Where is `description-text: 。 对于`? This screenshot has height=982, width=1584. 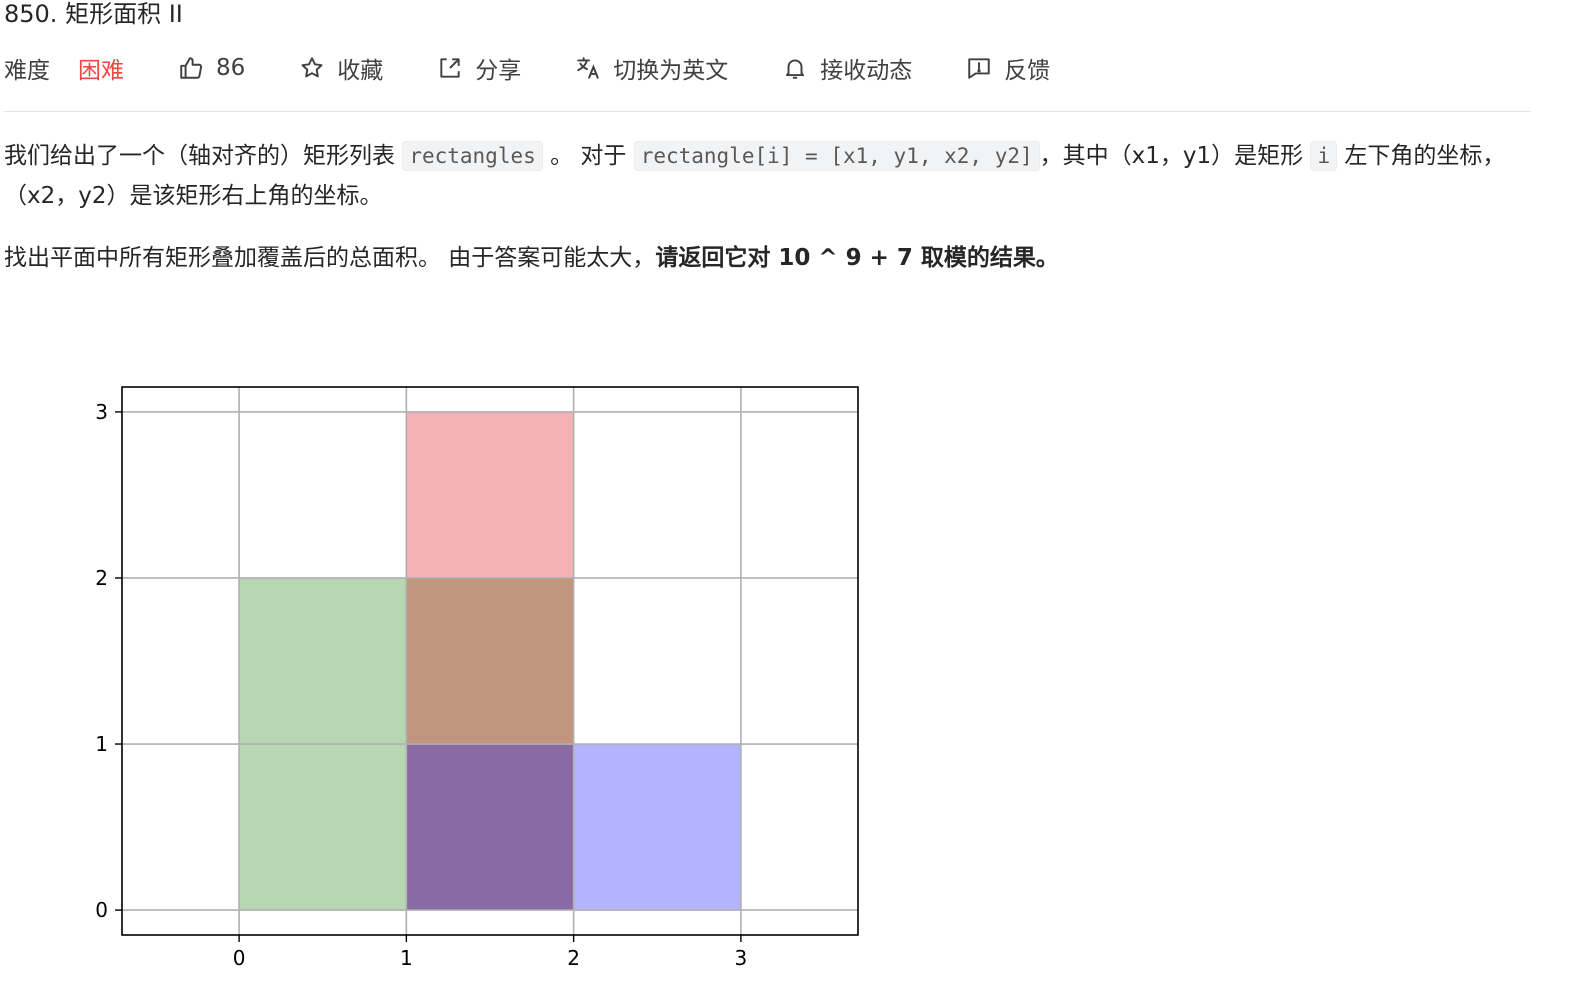
description-text: 。 对于 is located at coordinates (588, 156).